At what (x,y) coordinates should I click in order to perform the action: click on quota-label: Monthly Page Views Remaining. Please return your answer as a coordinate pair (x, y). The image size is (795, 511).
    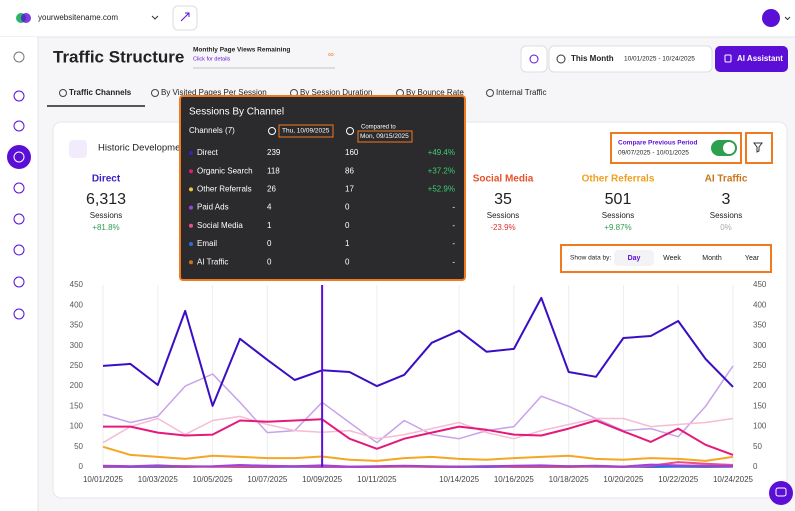
    Looking at the image, I should click on (241, 50).